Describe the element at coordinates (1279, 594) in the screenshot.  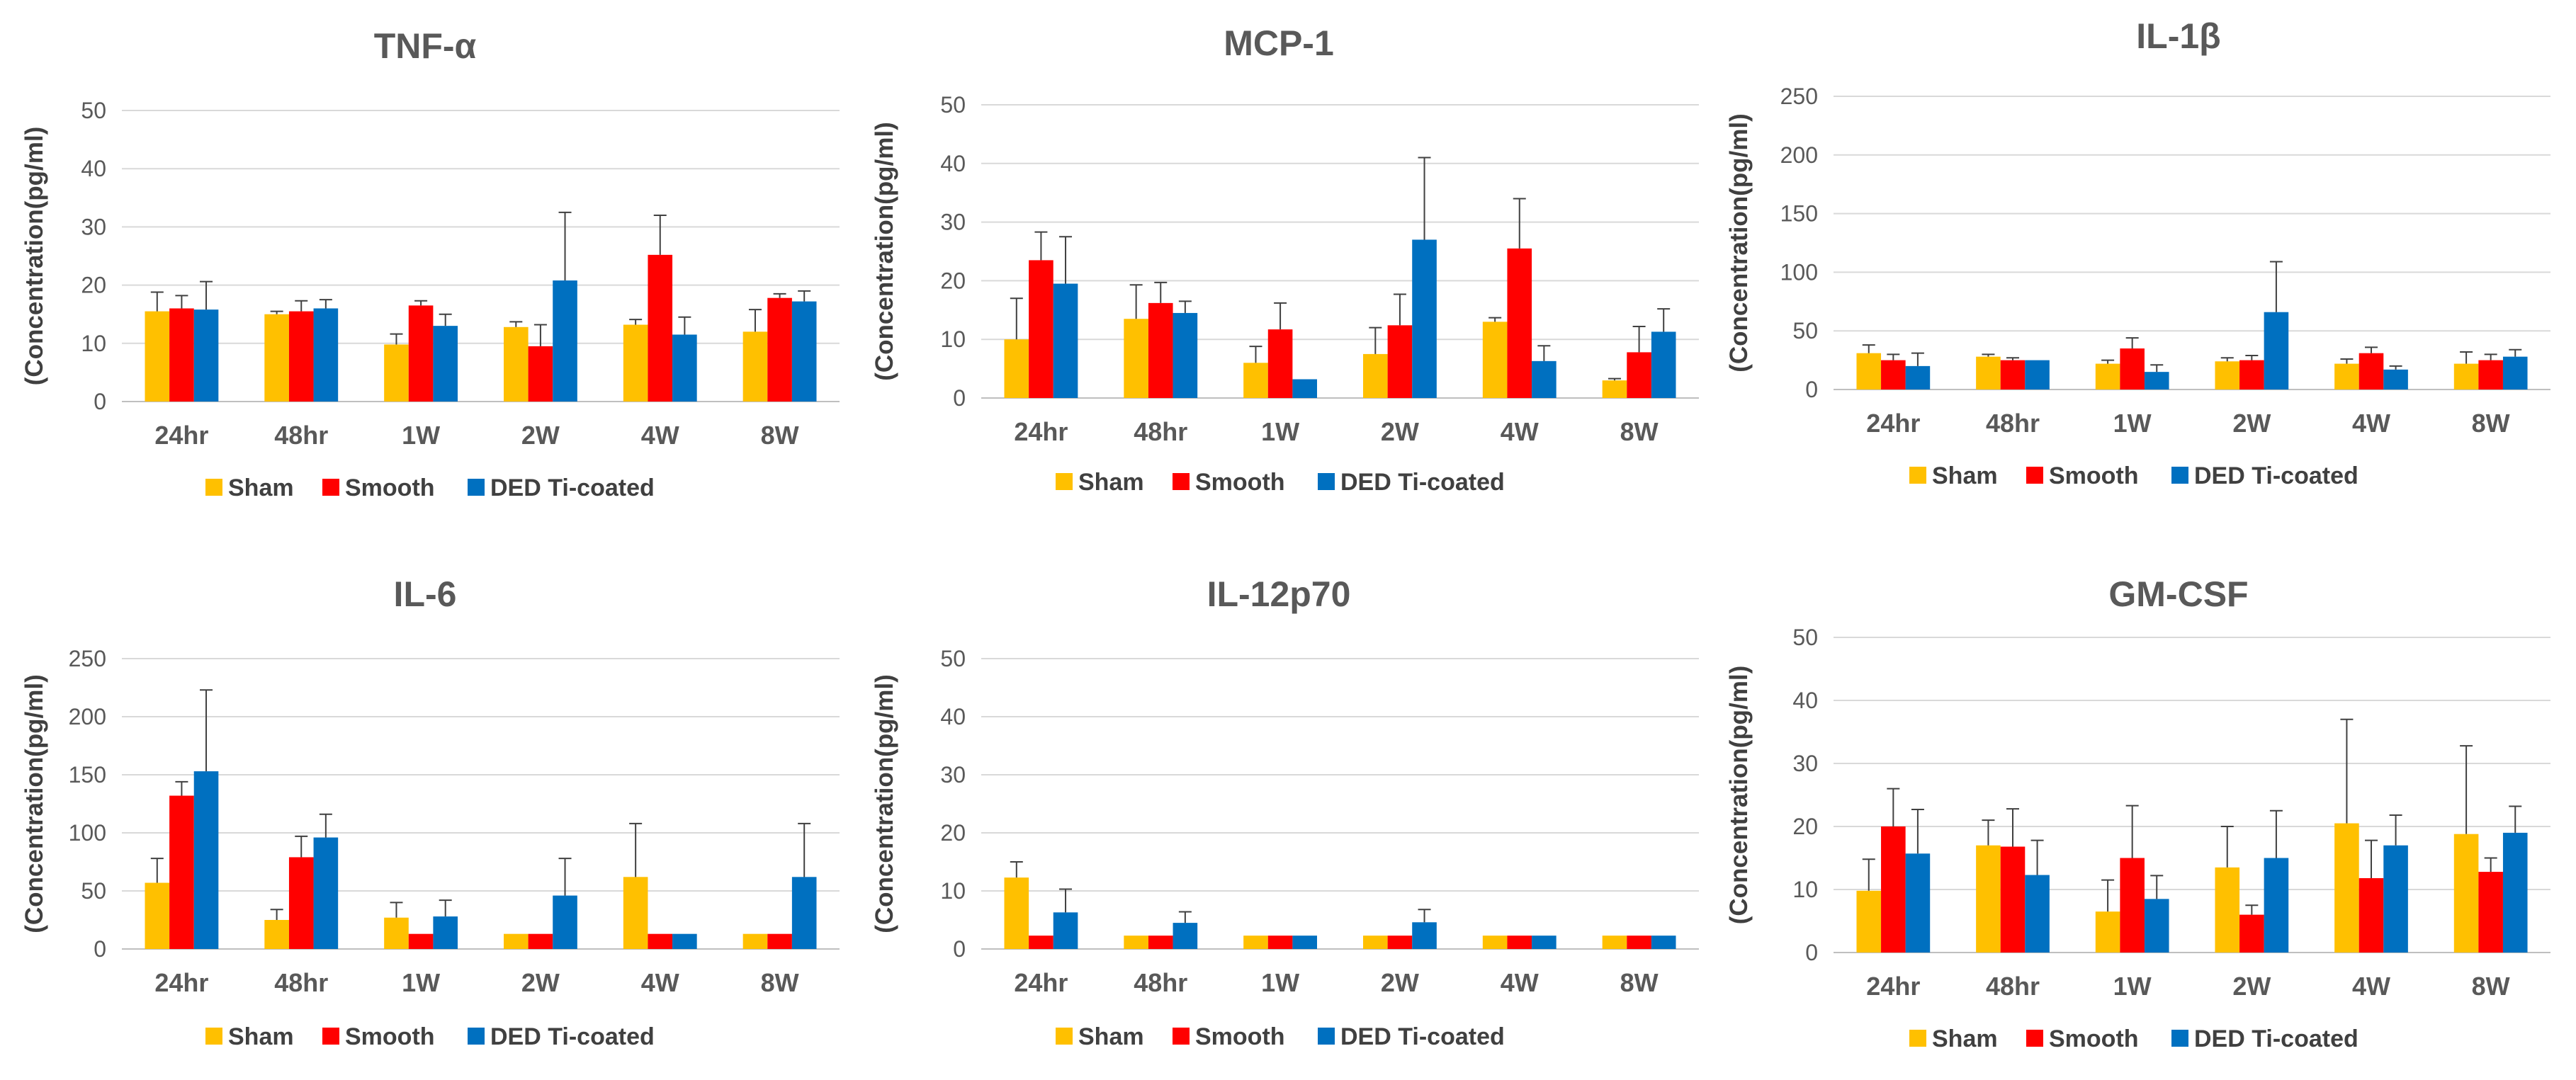
I see `chart-title: IL-12p70` at that location.